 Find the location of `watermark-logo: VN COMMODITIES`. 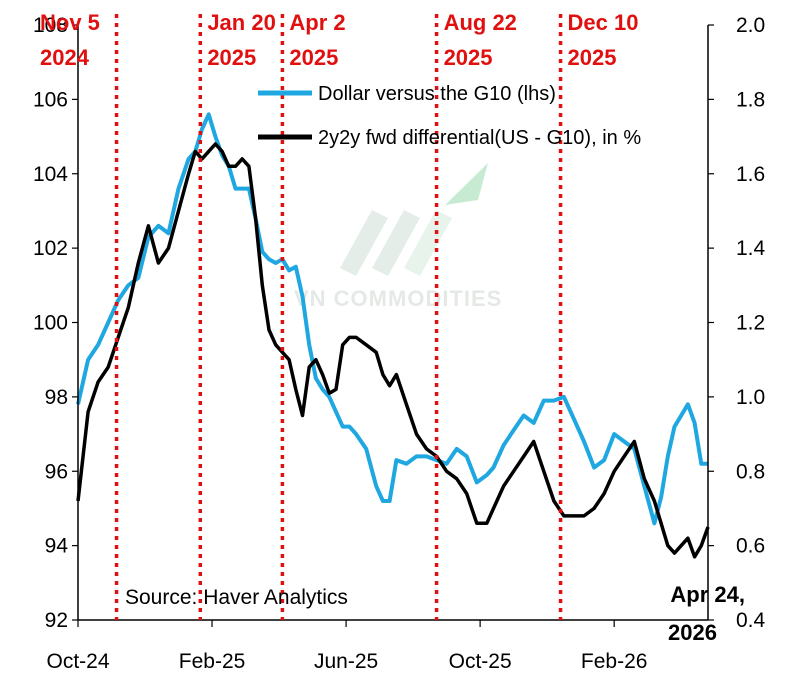

watermark-logo: VN COMMODITIES is located at coordinates (398, 237).